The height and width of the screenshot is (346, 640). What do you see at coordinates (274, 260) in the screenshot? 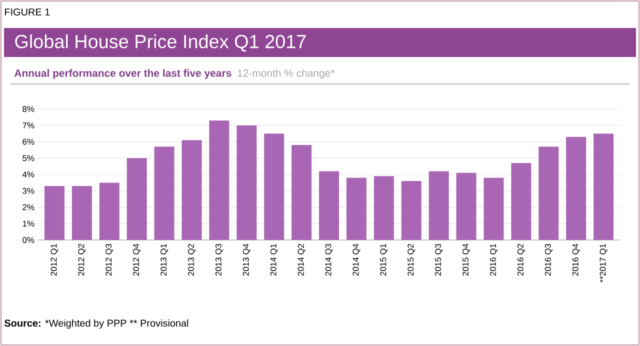
I see `x-tick-label: 2014 Q1` at bounding box center [274, 260].